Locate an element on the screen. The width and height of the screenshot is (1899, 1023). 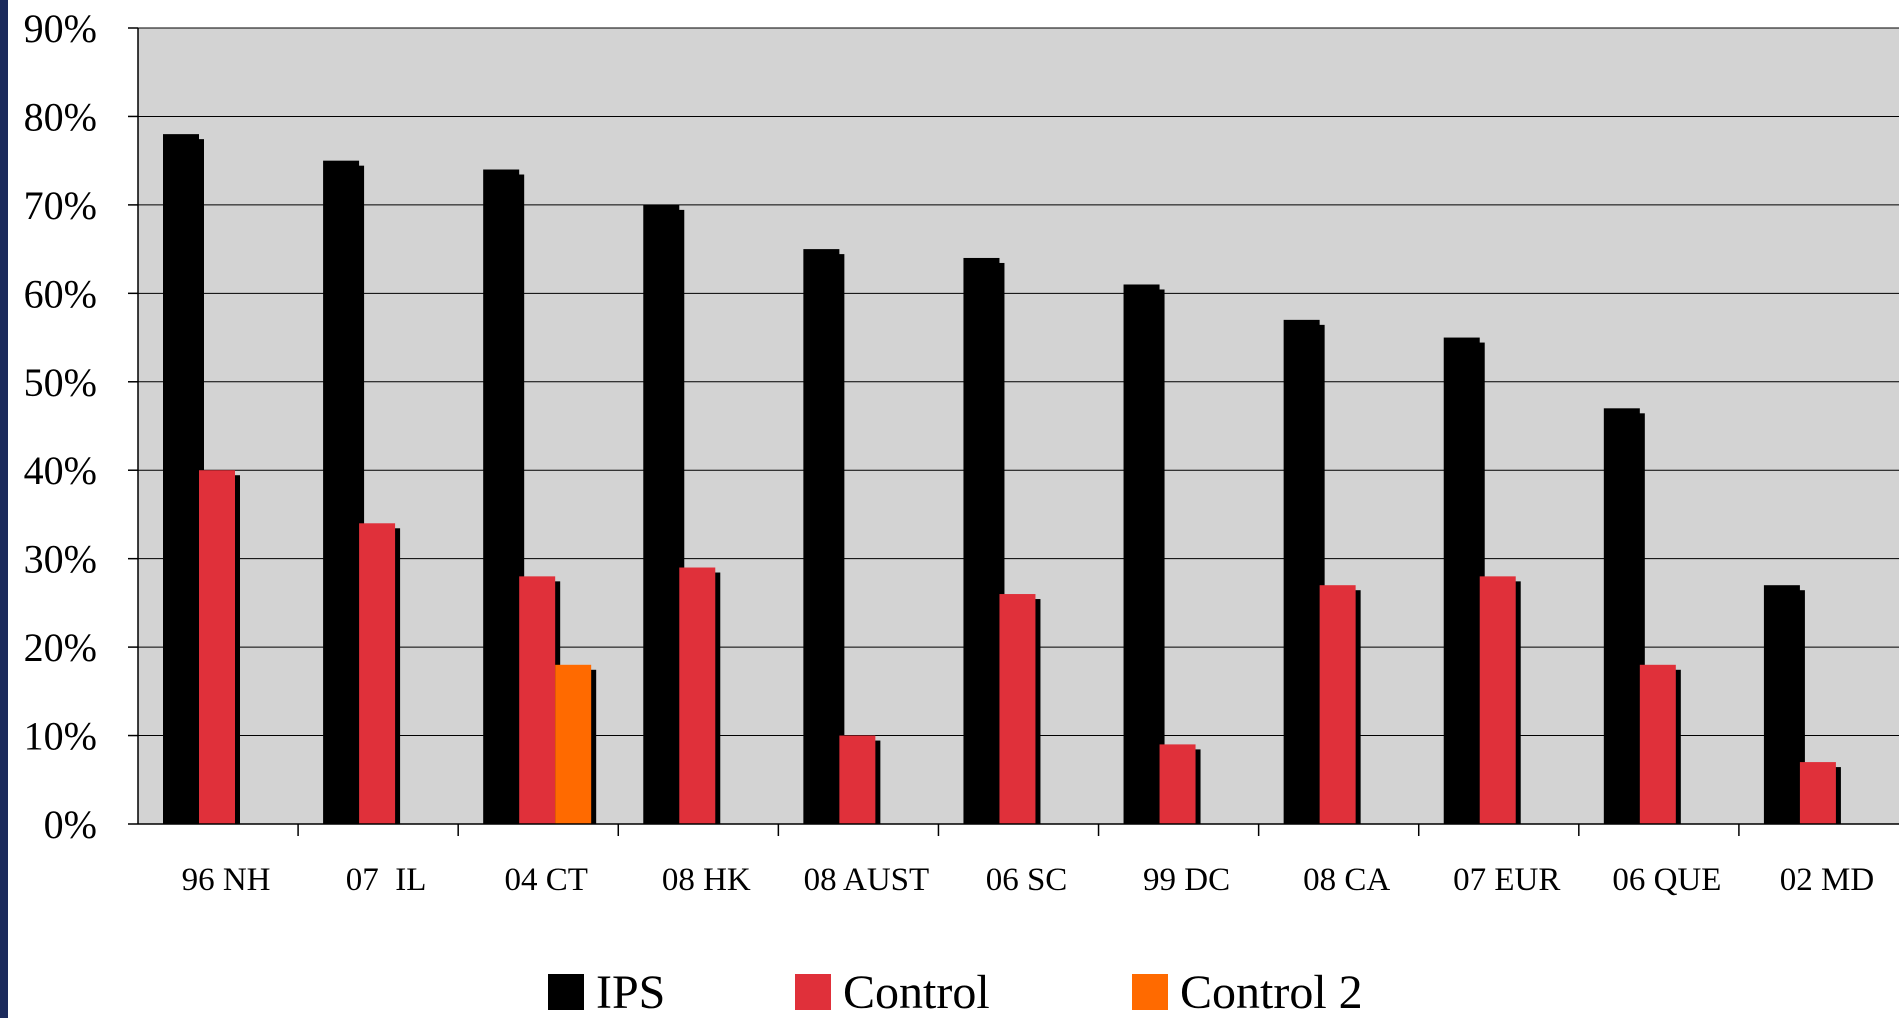
y-tick-label-20: 20% is located at coordinates (60, 647).